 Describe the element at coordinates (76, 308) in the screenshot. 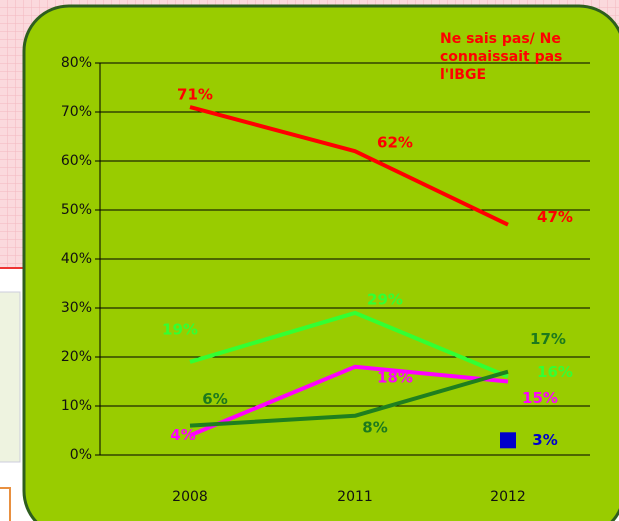

I see `y-tick-label: 30%` at that location.